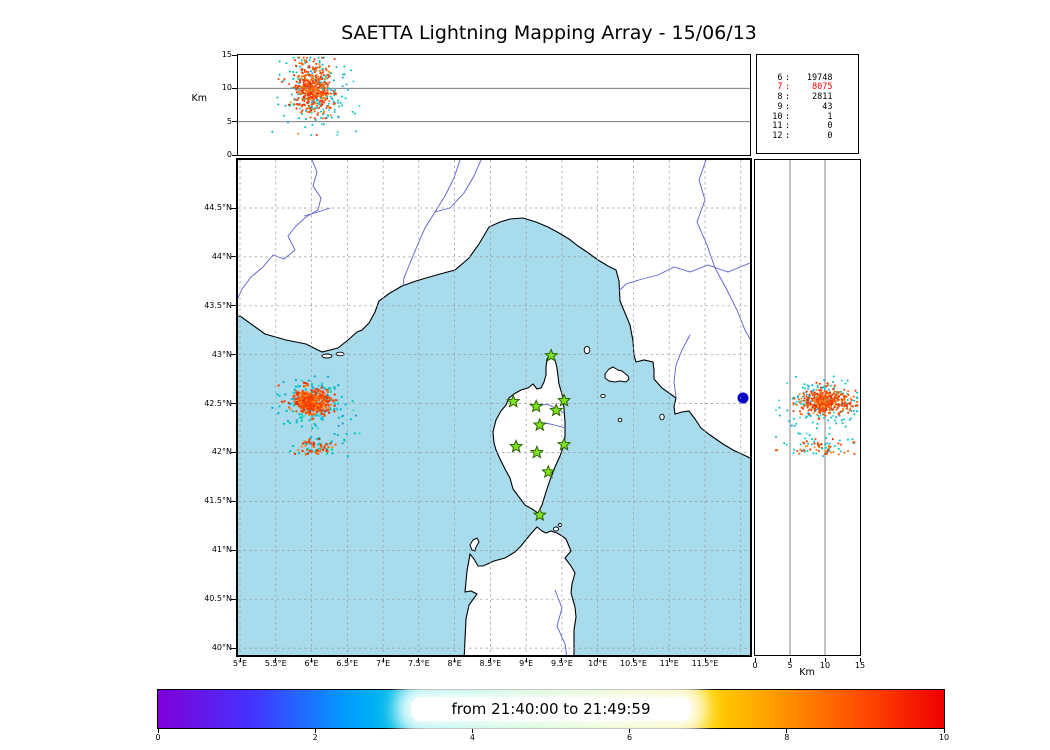 The image size is (1050, 750). I want to click on alt-tick-label-top: 0, so click(229, 154).